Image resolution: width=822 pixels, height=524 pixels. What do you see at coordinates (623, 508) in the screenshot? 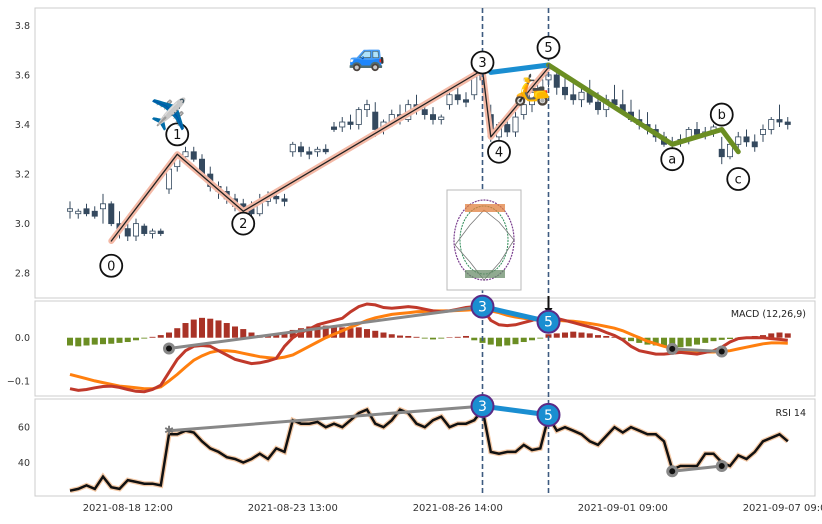
I see `x-tick-label: 2021-09-01 09:00` at bounding box center [623, 508].